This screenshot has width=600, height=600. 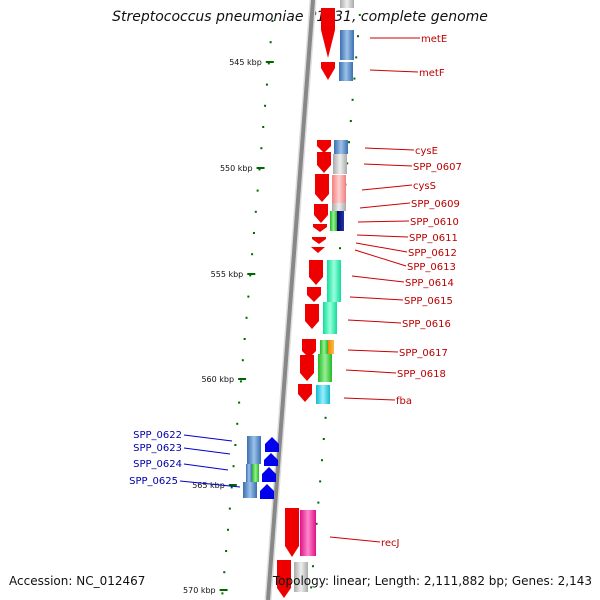 What do you see at coordinates (435, 204) in the screenshot?
I see `gene-label: SPP_0609` at bounding box center [435, 204].